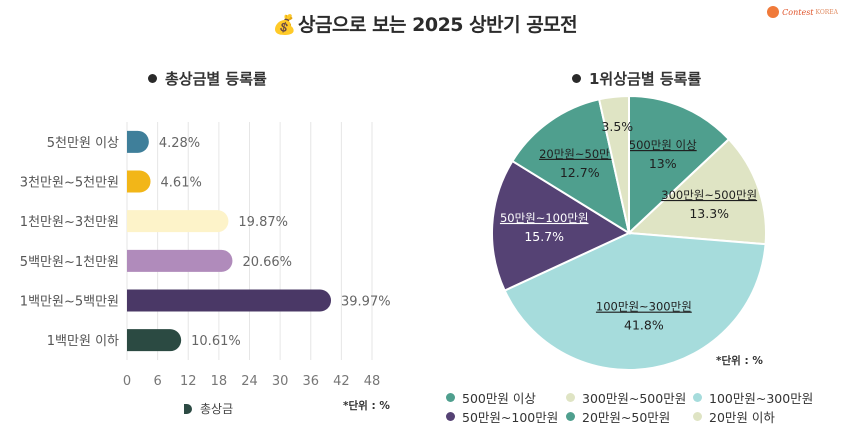 The width and height of the screenshot is (850, 442). I want to click on sun-logo-icon, so click(773, 12).